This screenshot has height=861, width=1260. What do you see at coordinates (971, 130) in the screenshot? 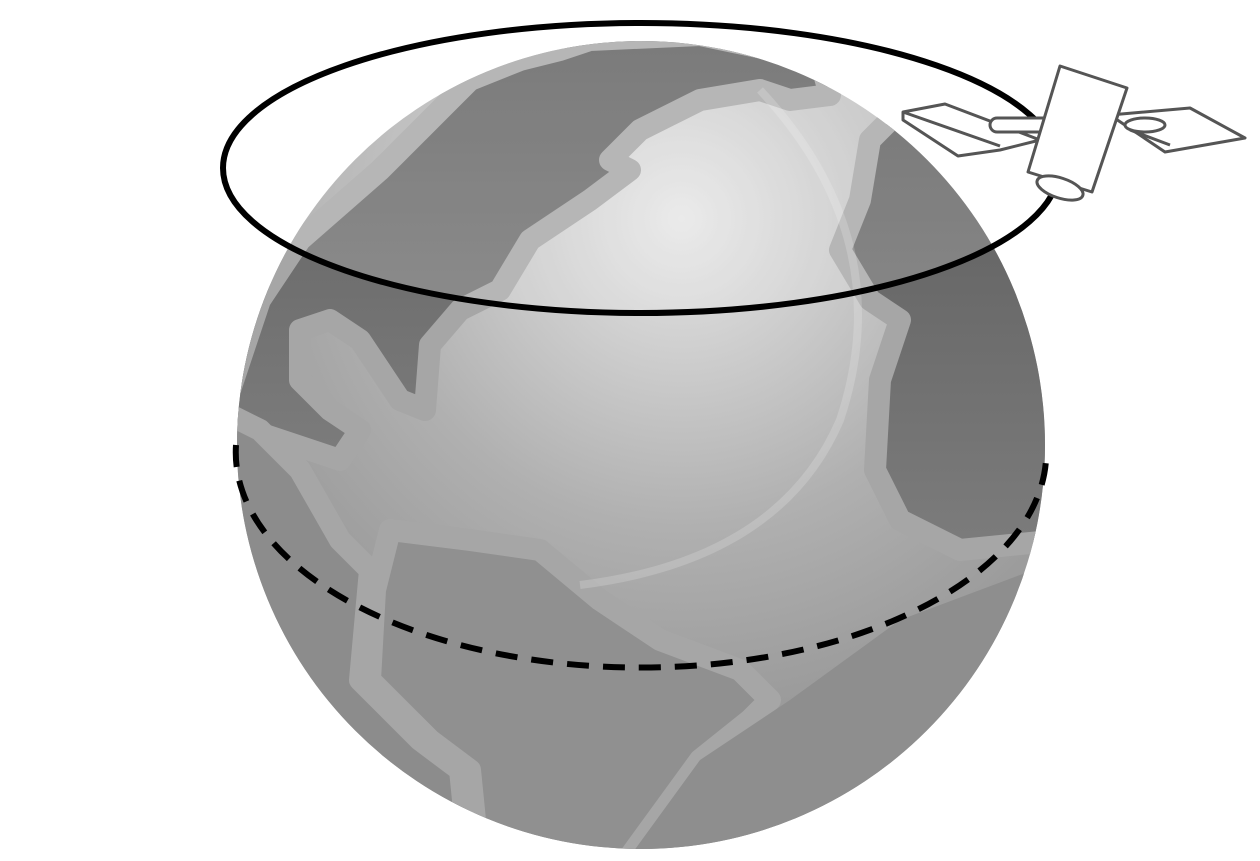
I see `solar-panel-left` at bounding box center [971, 130].